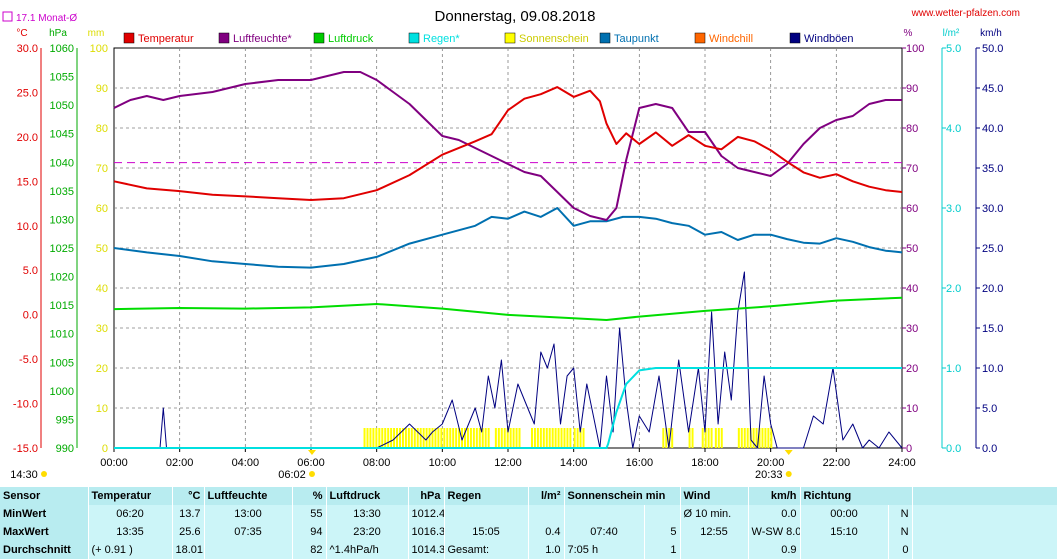  I want to click on sun-markers: 14:30 06:02 20:33, so click(401, 465).